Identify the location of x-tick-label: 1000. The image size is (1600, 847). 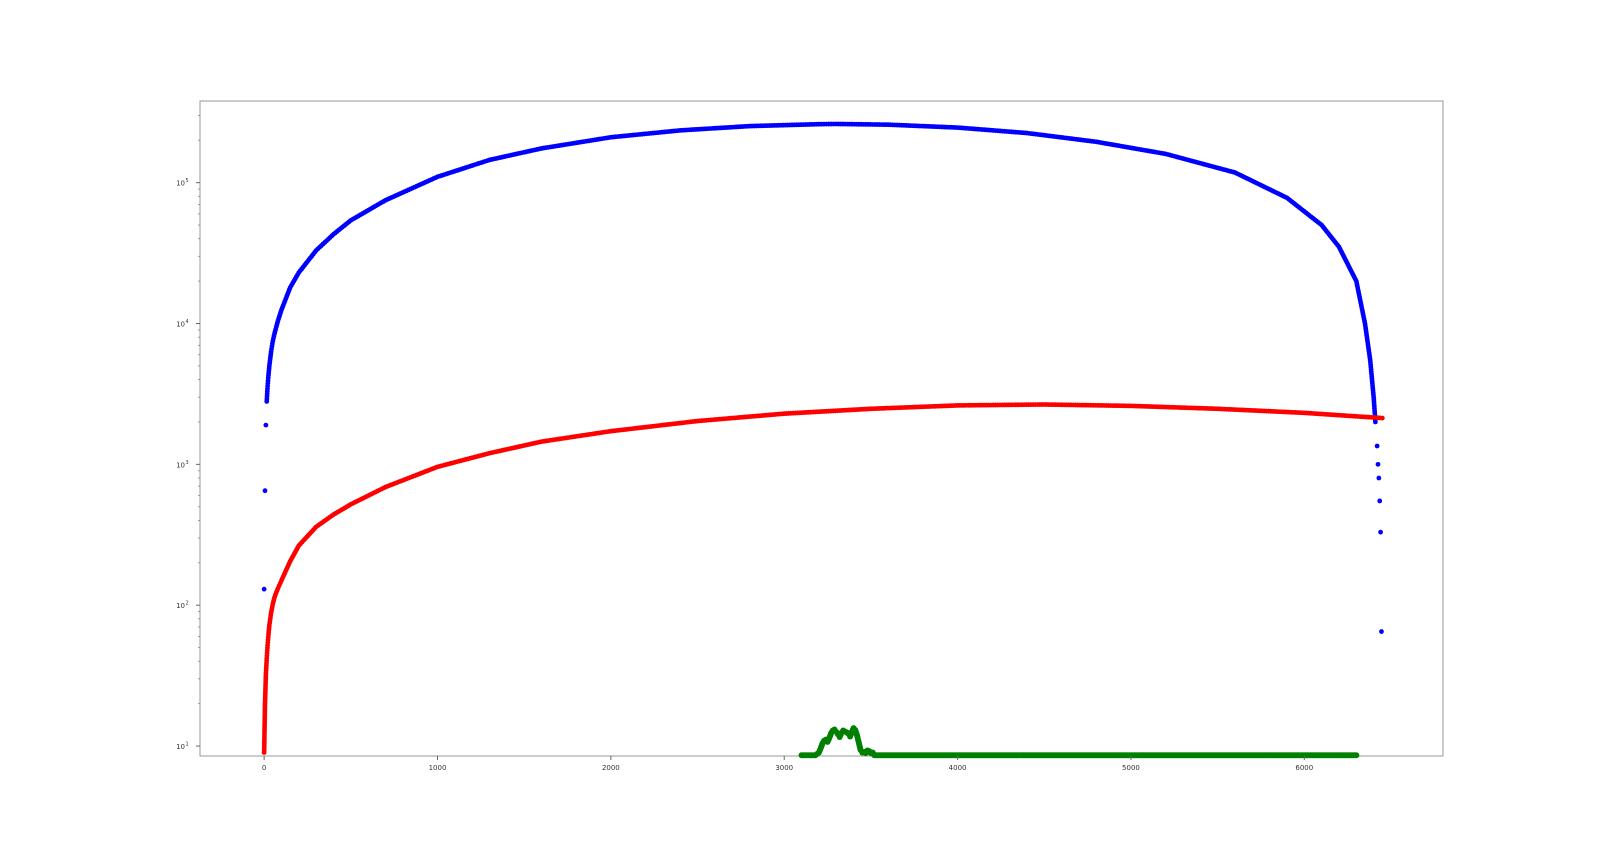
(438, 768).